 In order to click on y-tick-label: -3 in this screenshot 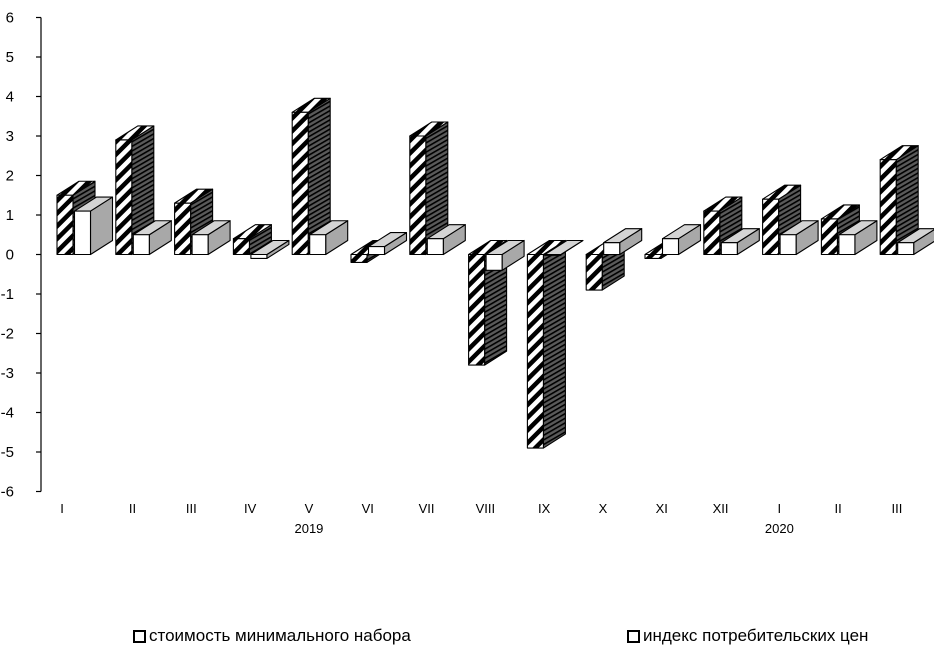, I will do `click(7, 373)`.